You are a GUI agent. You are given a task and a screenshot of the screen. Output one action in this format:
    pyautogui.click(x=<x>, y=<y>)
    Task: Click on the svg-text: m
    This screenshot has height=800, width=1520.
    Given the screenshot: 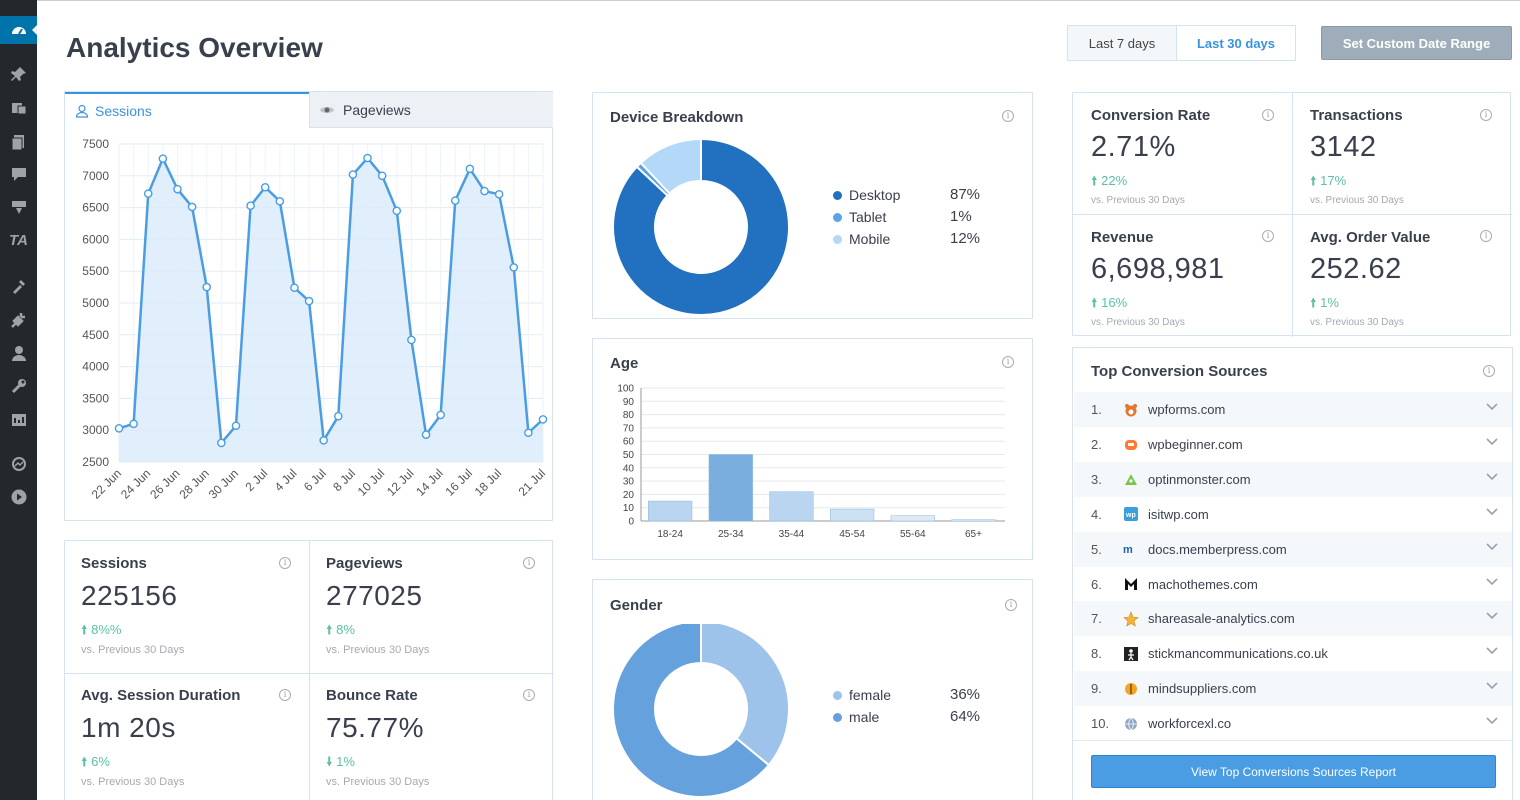 What is the action you would take?
    pyautogui.click(x=1128, y=549)
    